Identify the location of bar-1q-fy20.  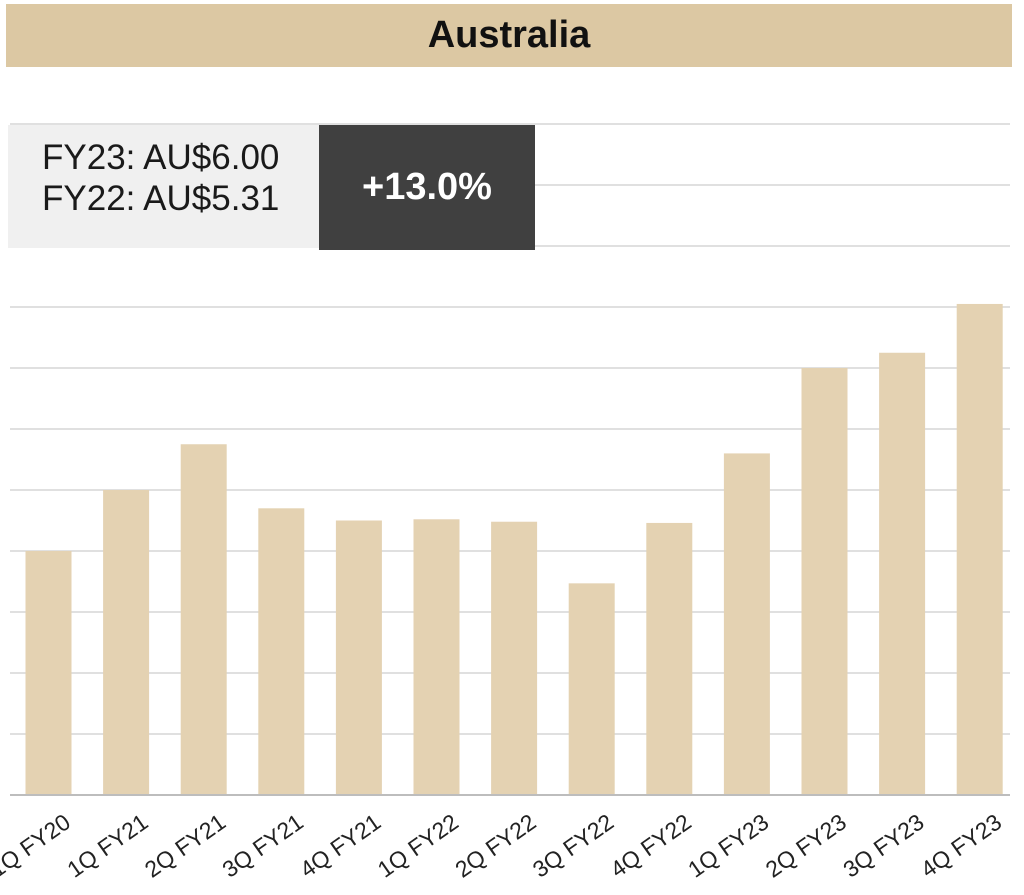
(48, 673).